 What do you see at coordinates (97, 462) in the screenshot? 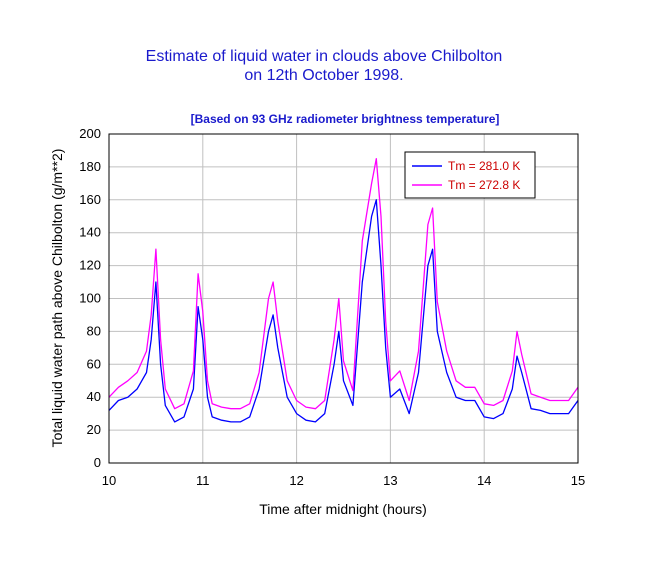
I see `y-tick-label: 0` at bounding box center [97, 462].